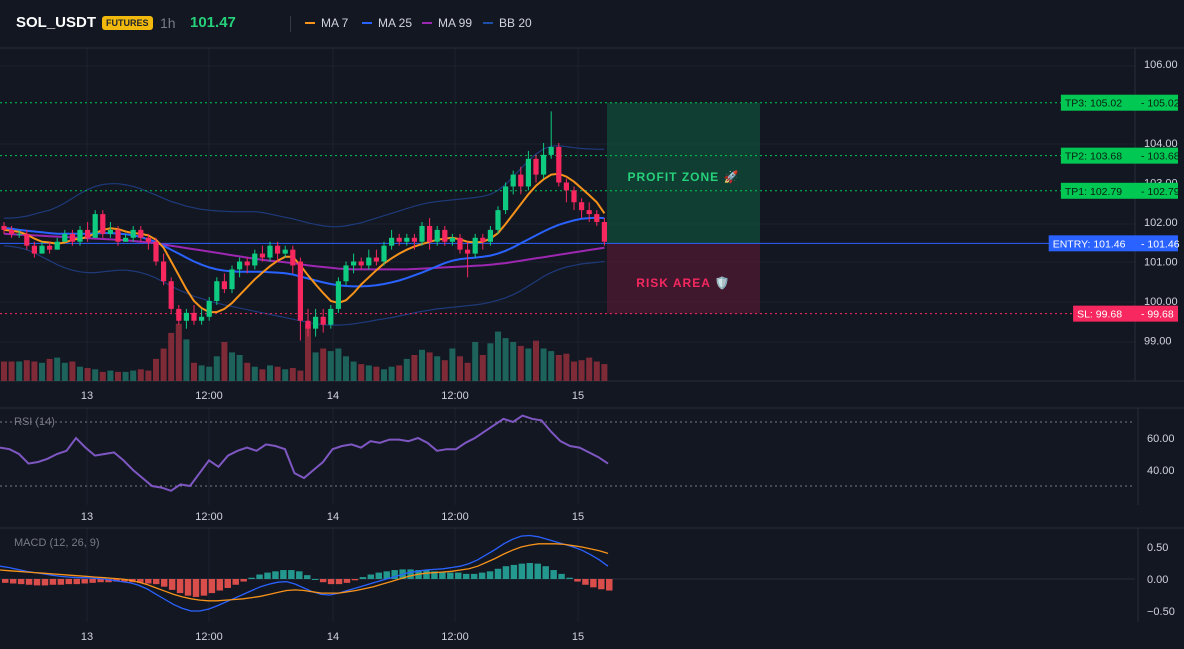  What do you see at coordinates (304, 251) in the screenshot?
I see `ma99-line` at bounding box center [304, 251].